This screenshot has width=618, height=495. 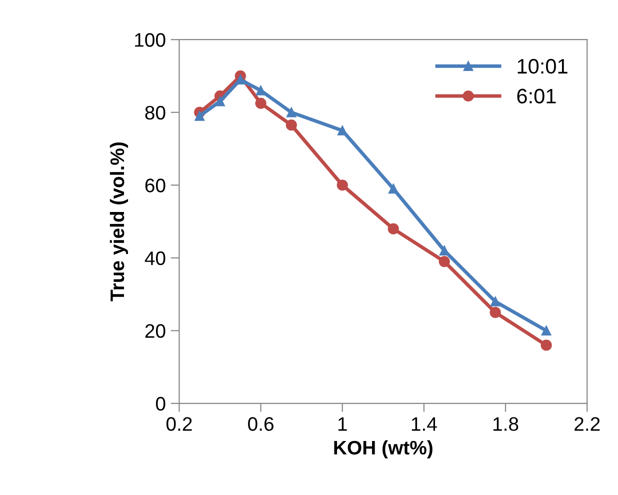 What do you see at coordinates (383, 449) in the screenshot?
I see `x-axis-title: KOH (wt%)` at bounding box center [383, 449].